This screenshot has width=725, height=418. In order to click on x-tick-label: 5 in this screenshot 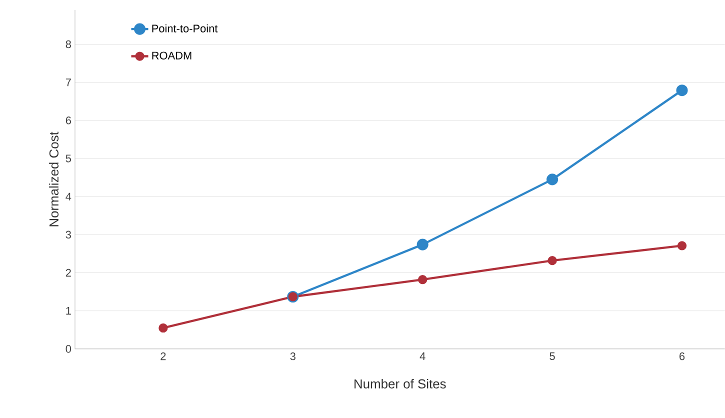, I will do `click(552, 356)`.